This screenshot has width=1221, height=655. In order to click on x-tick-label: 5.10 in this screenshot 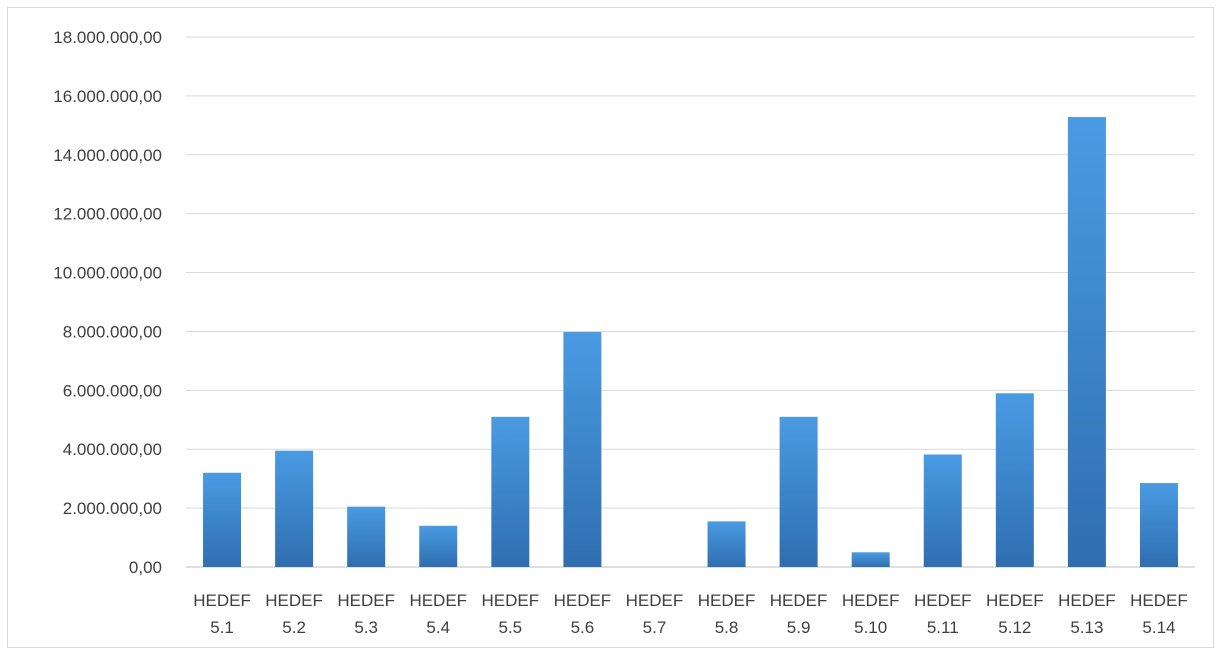, I will do `click(870, 627)`.